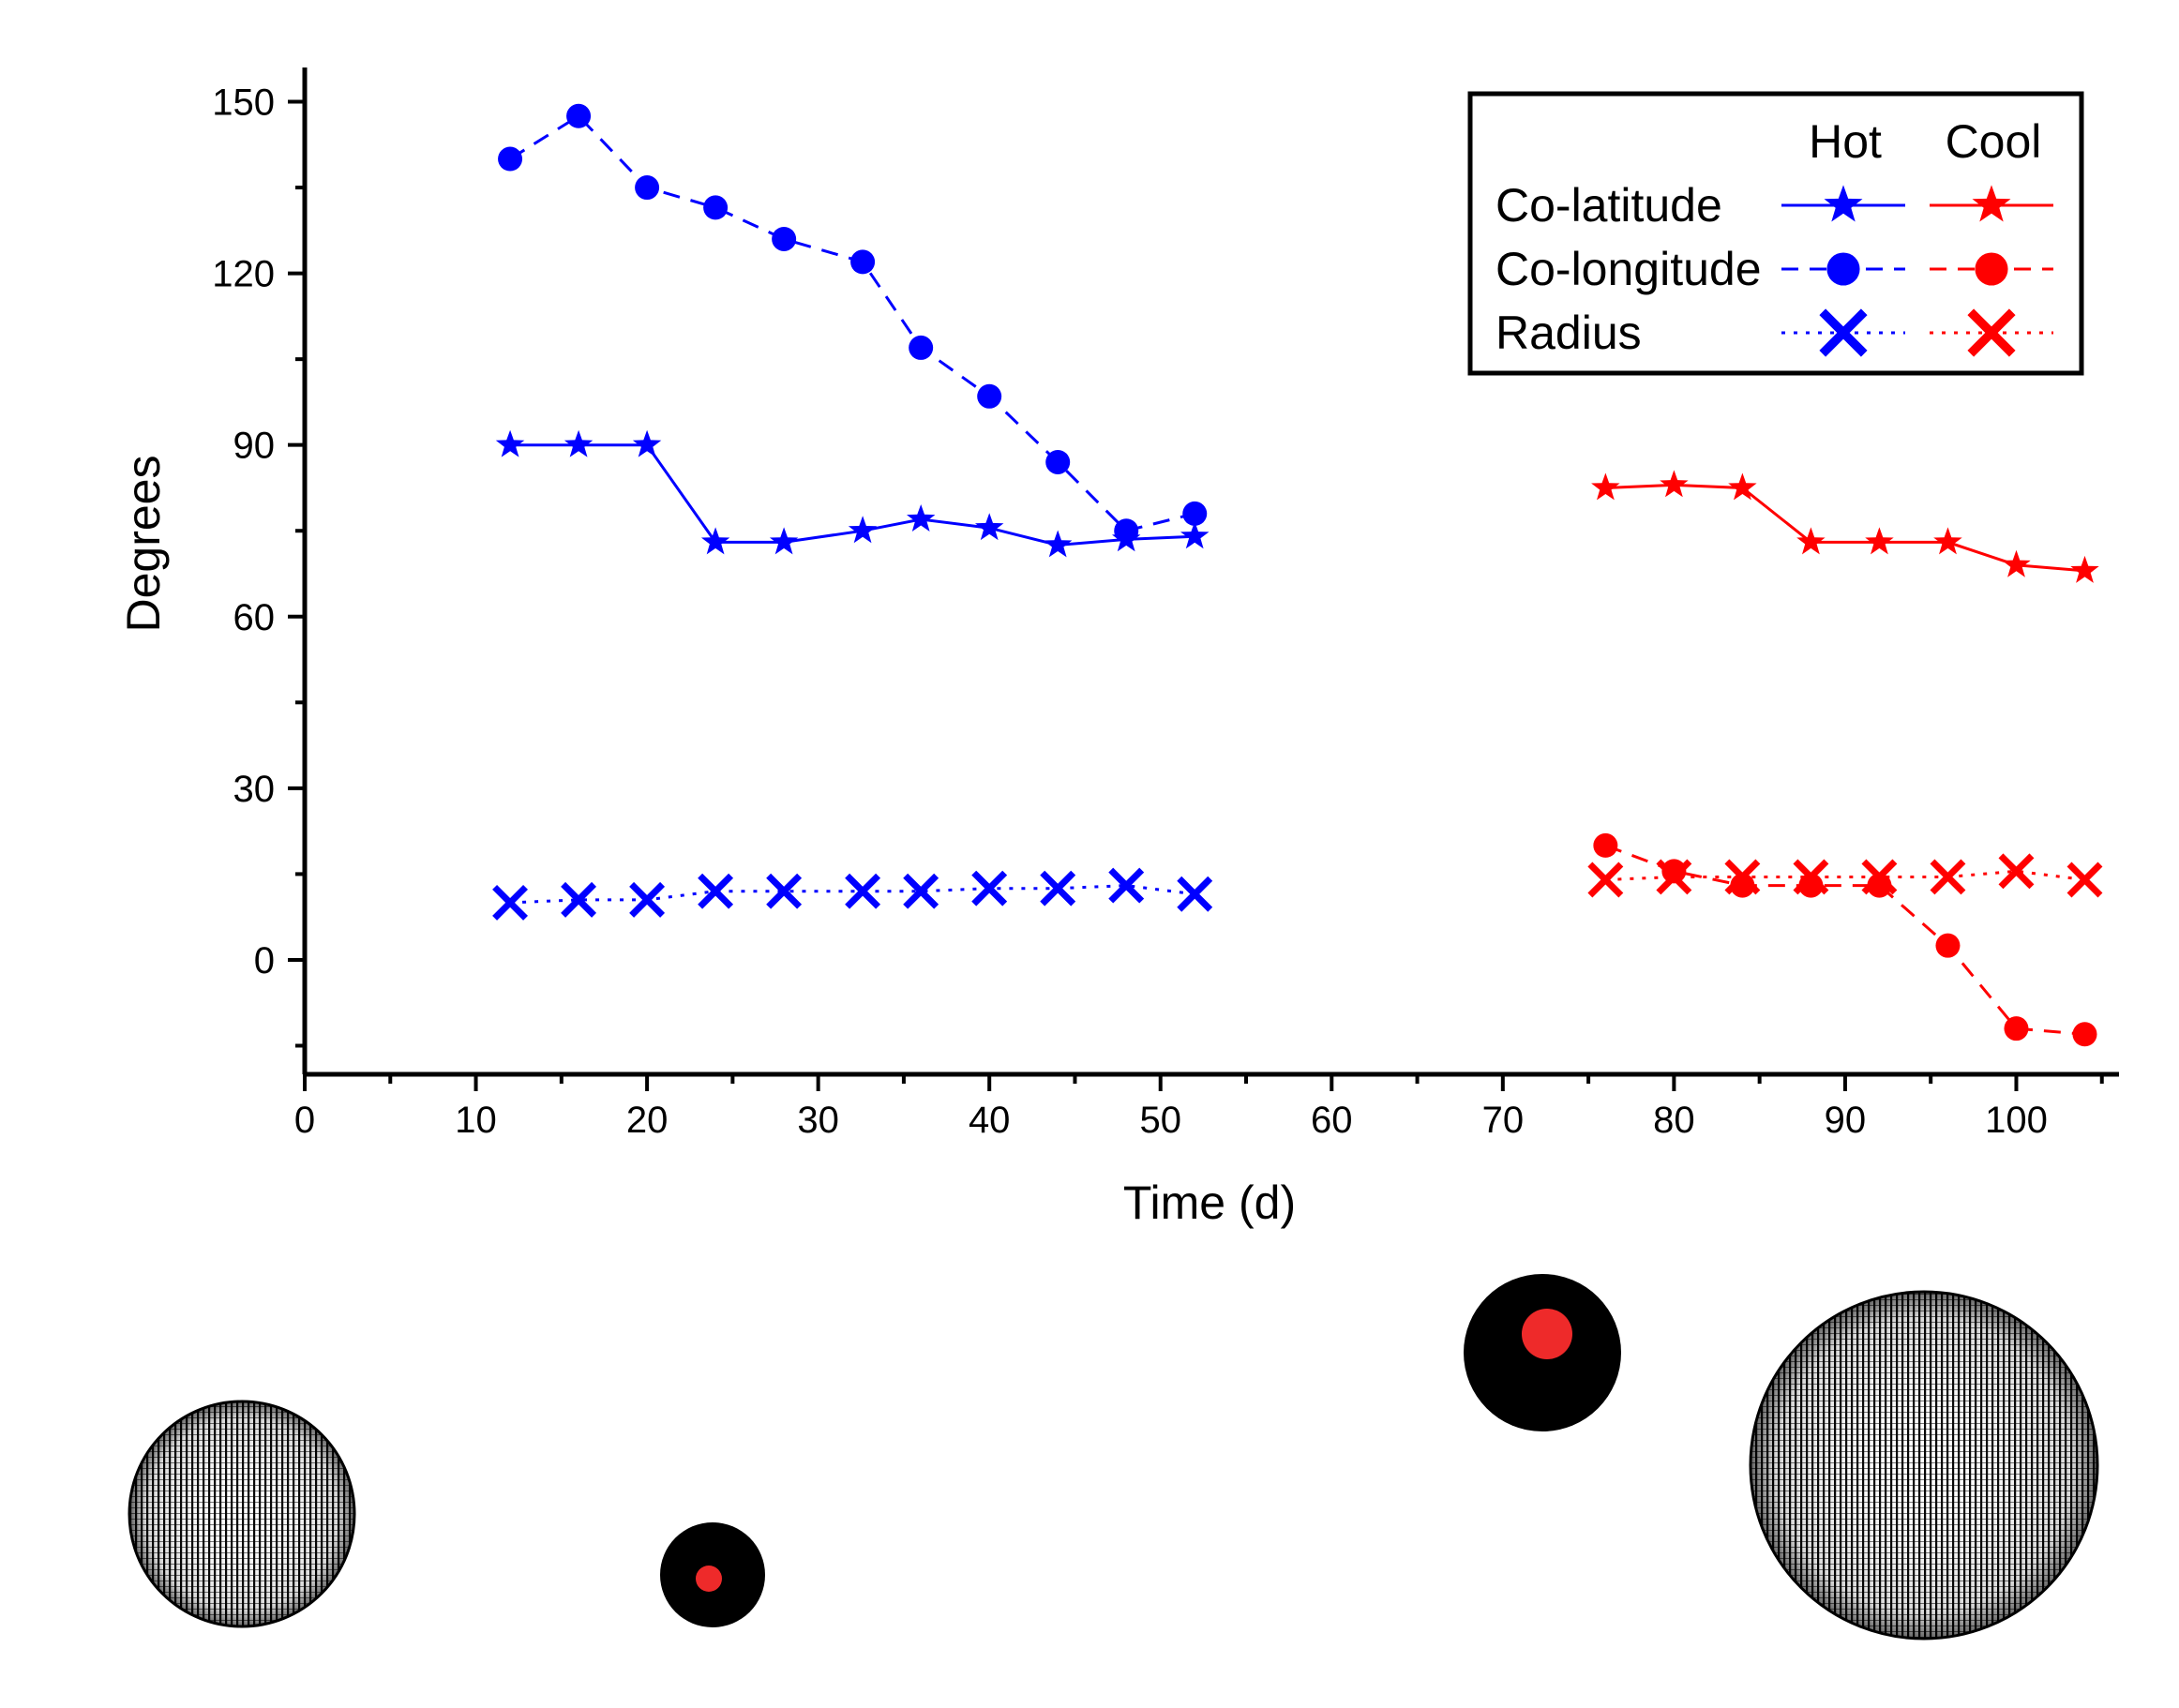  I want to click on sphere-dark-spot-small, so click(712, 1574).